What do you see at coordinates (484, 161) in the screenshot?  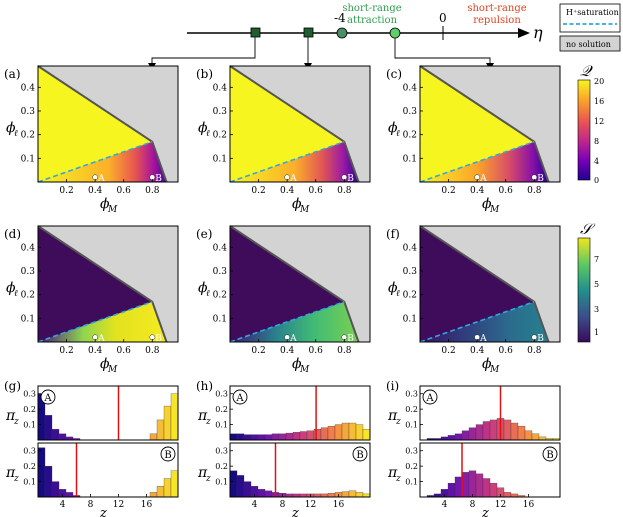 I see `below-saturation-region` at bounding box center [484, 161].